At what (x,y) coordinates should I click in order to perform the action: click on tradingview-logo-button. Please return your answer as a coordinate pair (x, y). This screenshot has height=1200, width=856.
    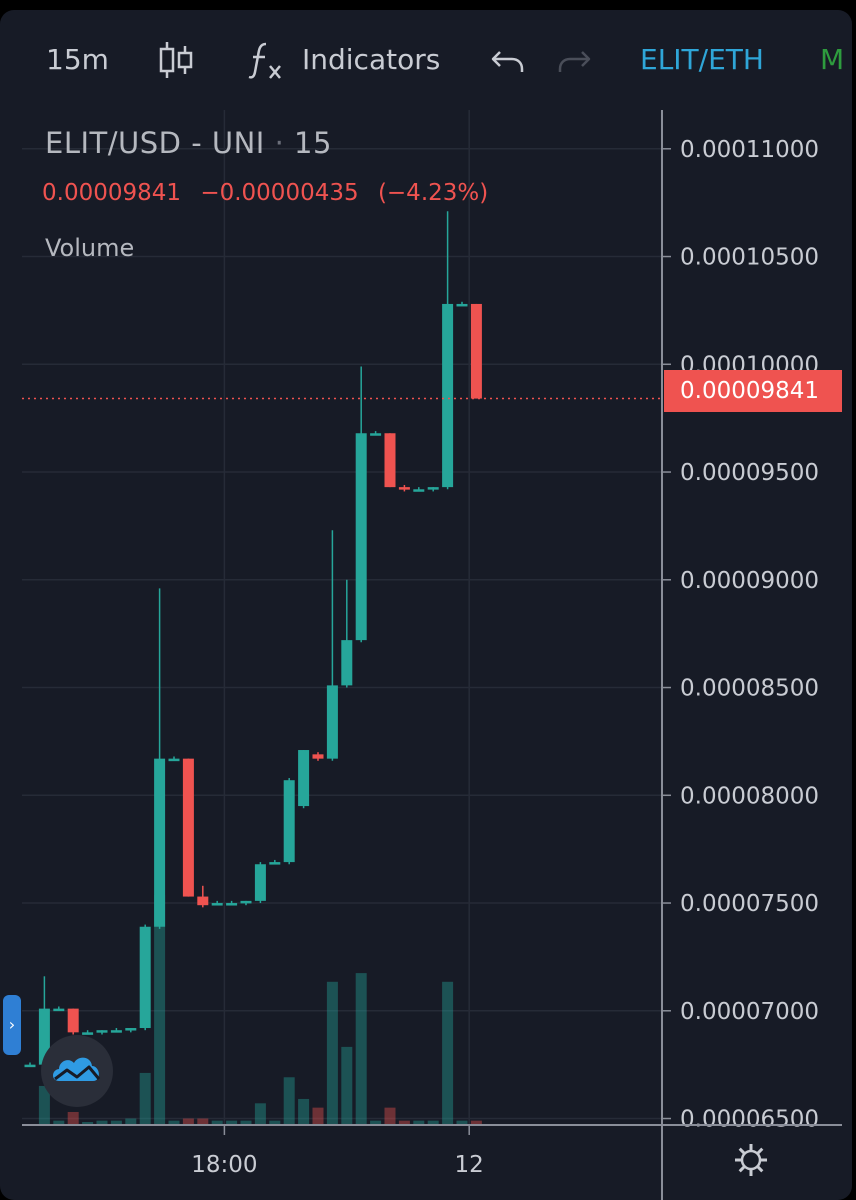
    Looking at the image, I should click on (77, 1071).